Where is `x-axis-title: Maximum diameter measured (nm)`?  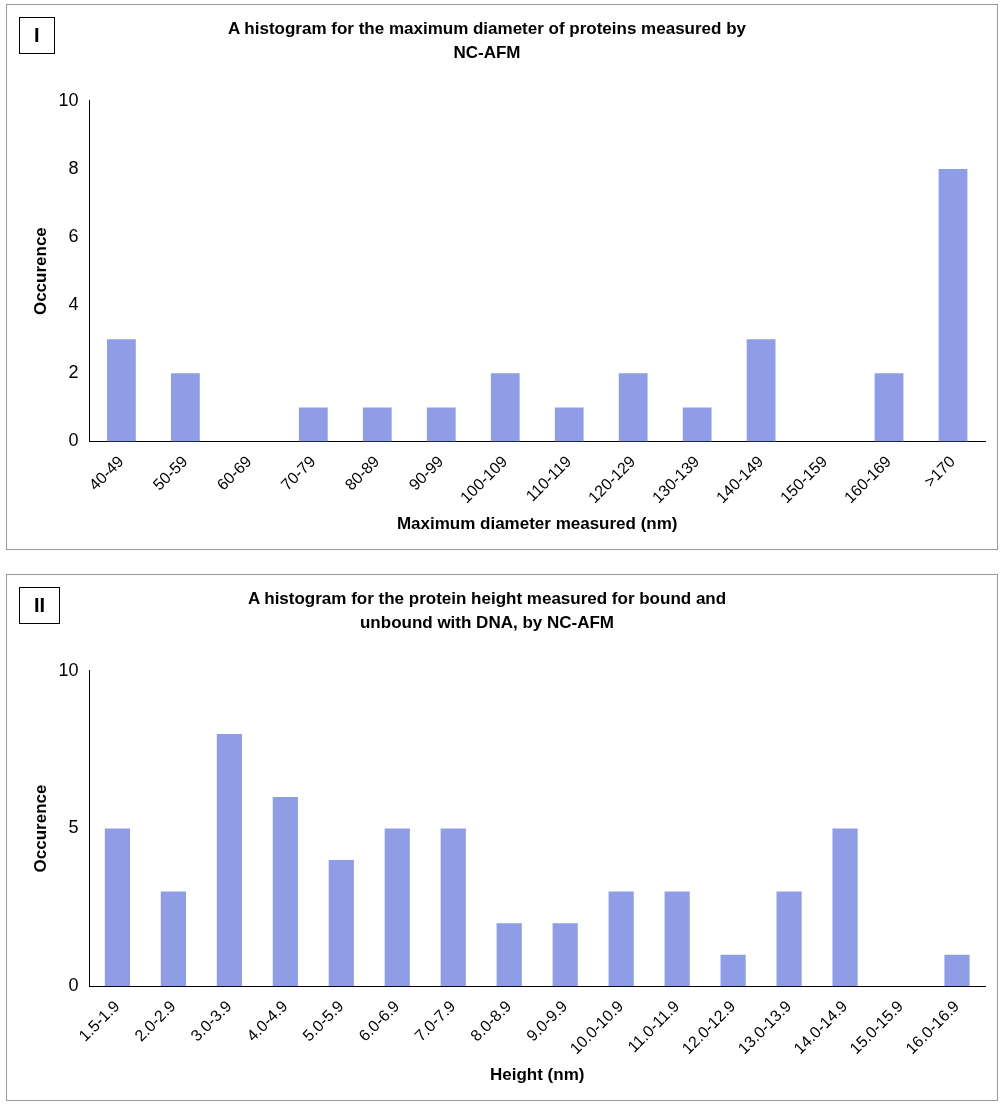 x-axis-title: Maximum diameter measured (nm) is located at coordinates (537, 524).